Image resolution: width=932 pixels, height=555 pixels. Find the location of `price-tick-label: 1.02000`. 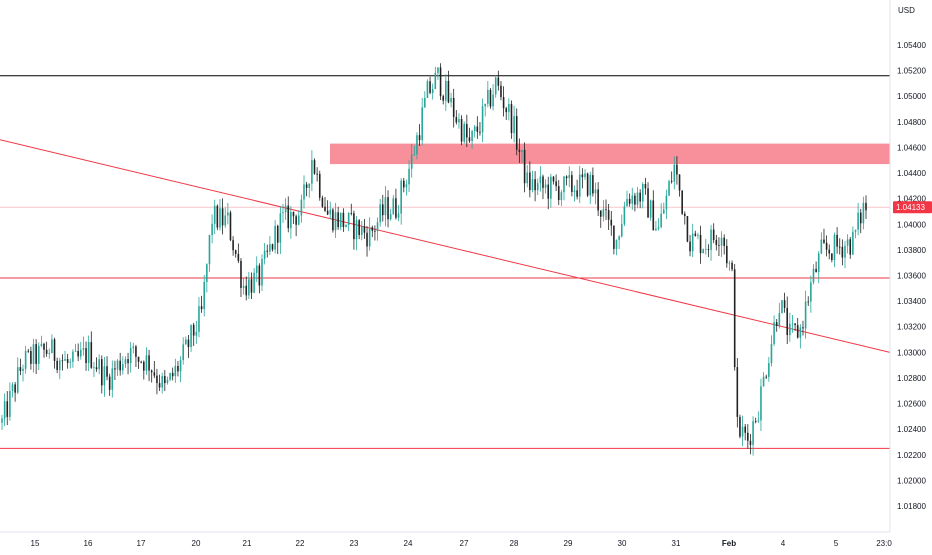

price-tick-label: 1.02000 is located at coordinates (911, 480).